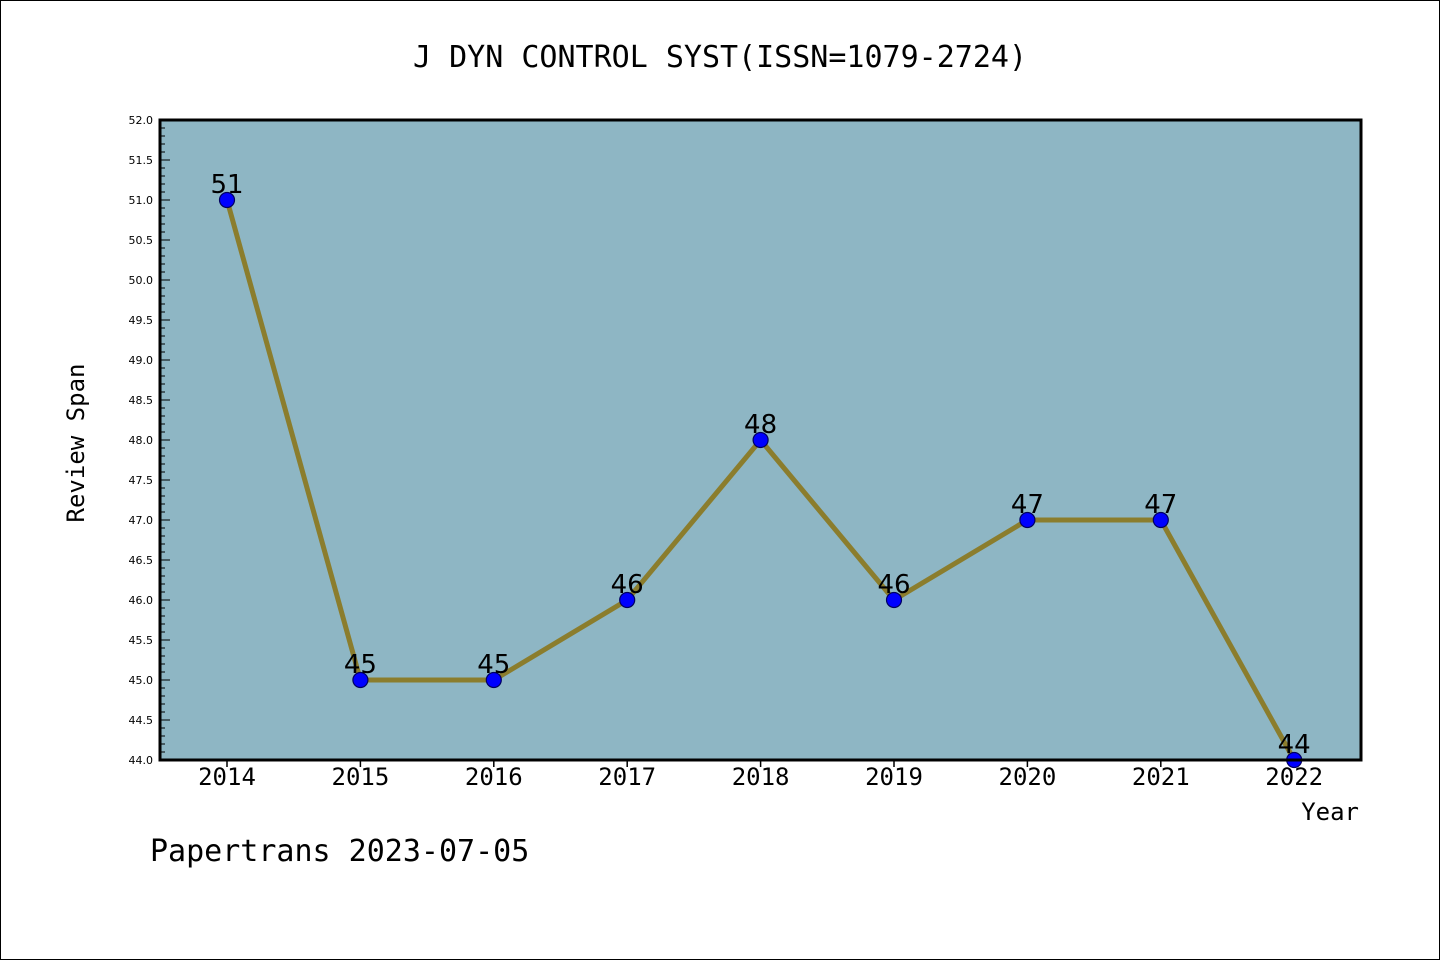 The height and width of the screenshot is (960, 1440). Describe the element at coordinates (1161, 777) in the screenshot. I see `x-tick-label: 2021` at that location.